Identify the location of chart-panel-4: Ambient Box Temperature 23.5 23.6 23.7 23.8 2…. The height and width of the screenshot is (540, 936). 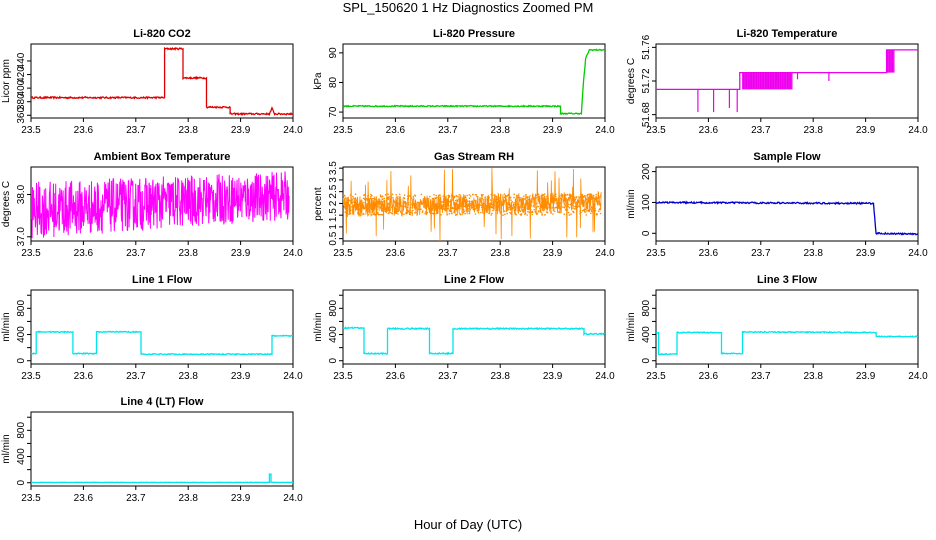
(152, 205).